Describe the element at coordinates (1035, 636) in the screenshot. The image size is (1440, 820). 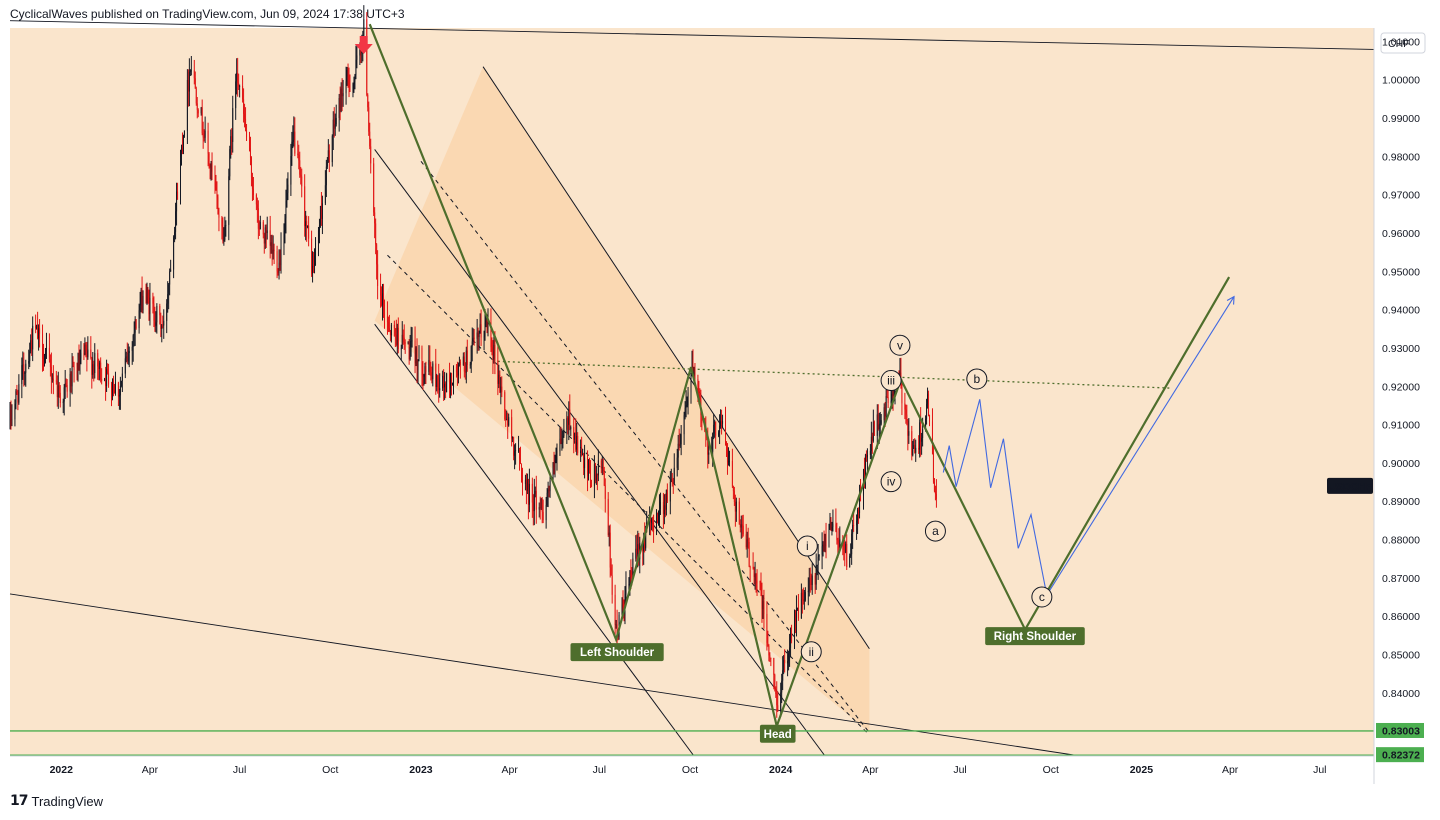
I see `pattern-tag-box` at that location.